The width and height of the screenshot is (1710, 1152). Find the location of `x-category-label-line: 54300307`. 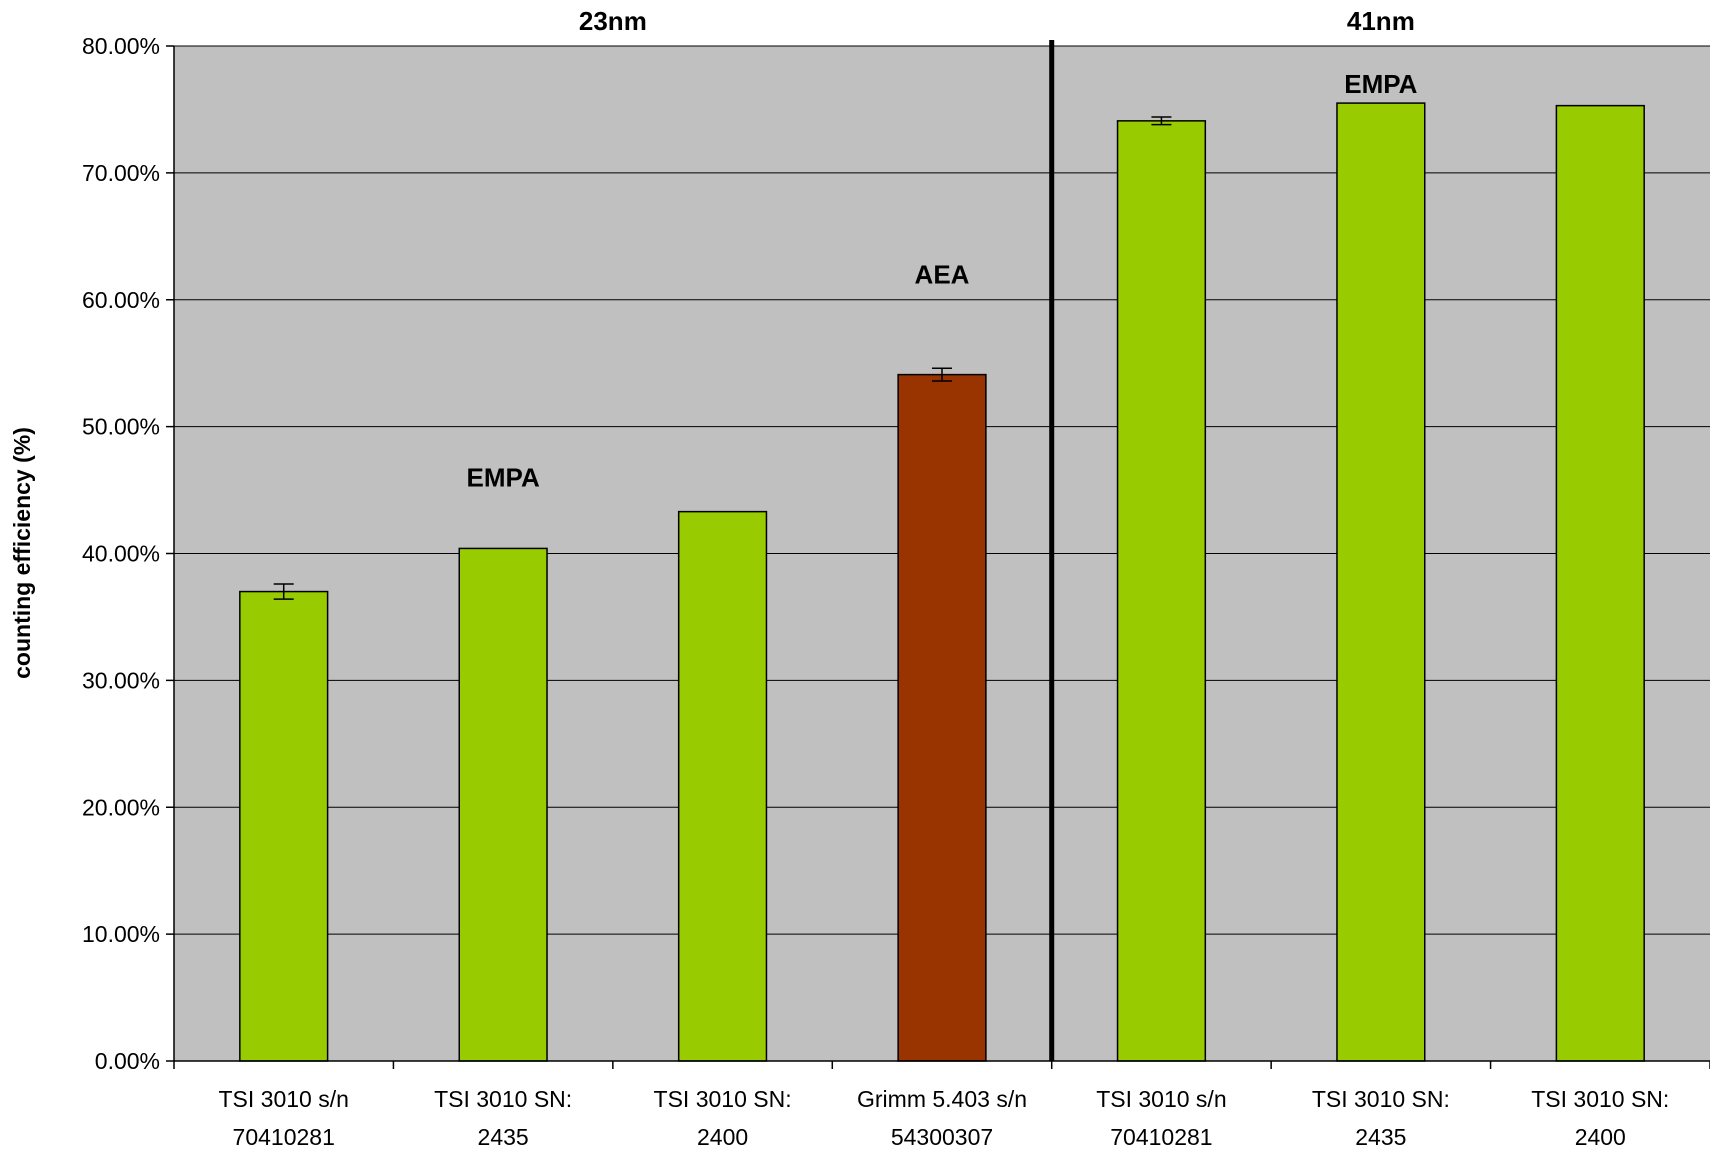

x-category-label-line: 54300307 is located at coordinates (942, 1137).